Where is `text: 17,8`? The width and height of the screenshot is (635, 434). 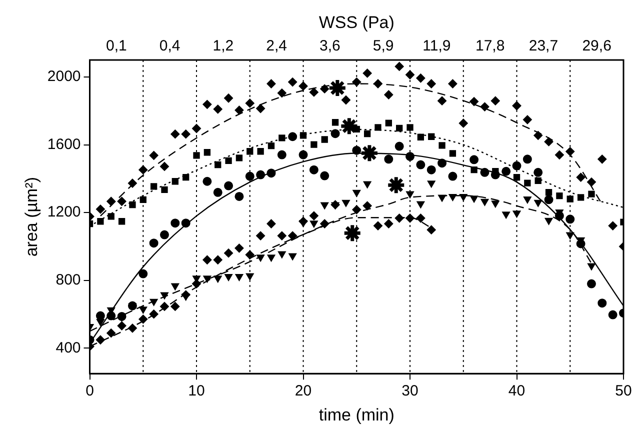
text: 17,8 is located at coordinates (490, 46).